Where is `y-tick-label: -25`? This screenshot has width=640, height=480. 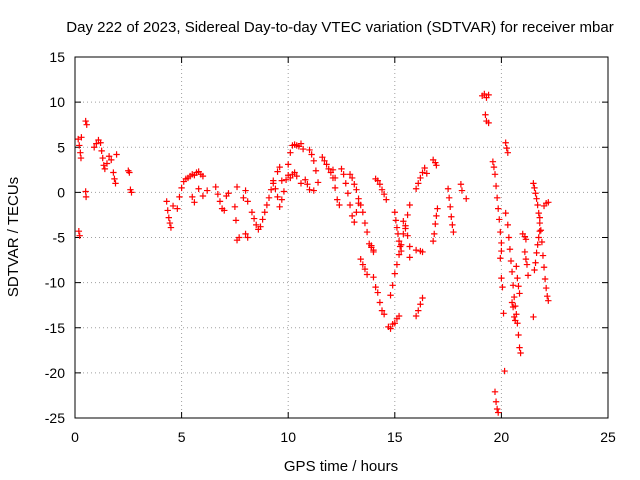
y-tick-label: -25 is located at coordinates (55, 418).